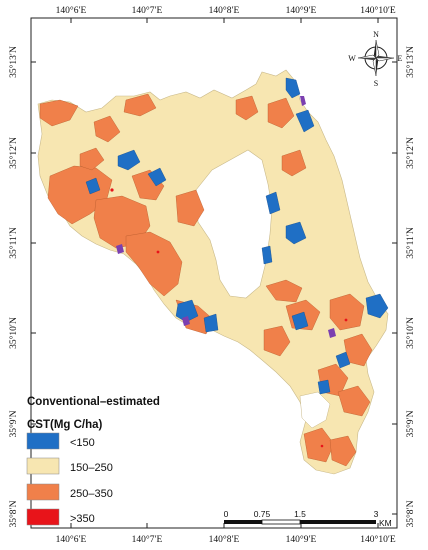  Describe the element at coordinates (300, 514) in the screenshot. I see `scale-tick-label: 1.5` at that location.